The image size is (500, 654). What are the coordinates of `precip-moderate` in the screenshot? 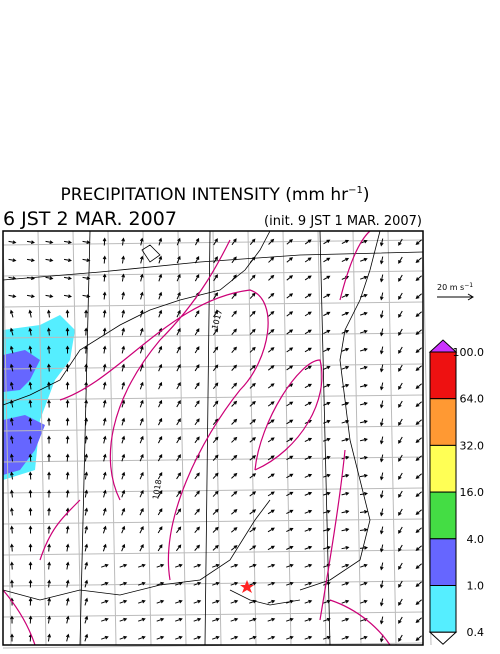 It's located at (24, 412).